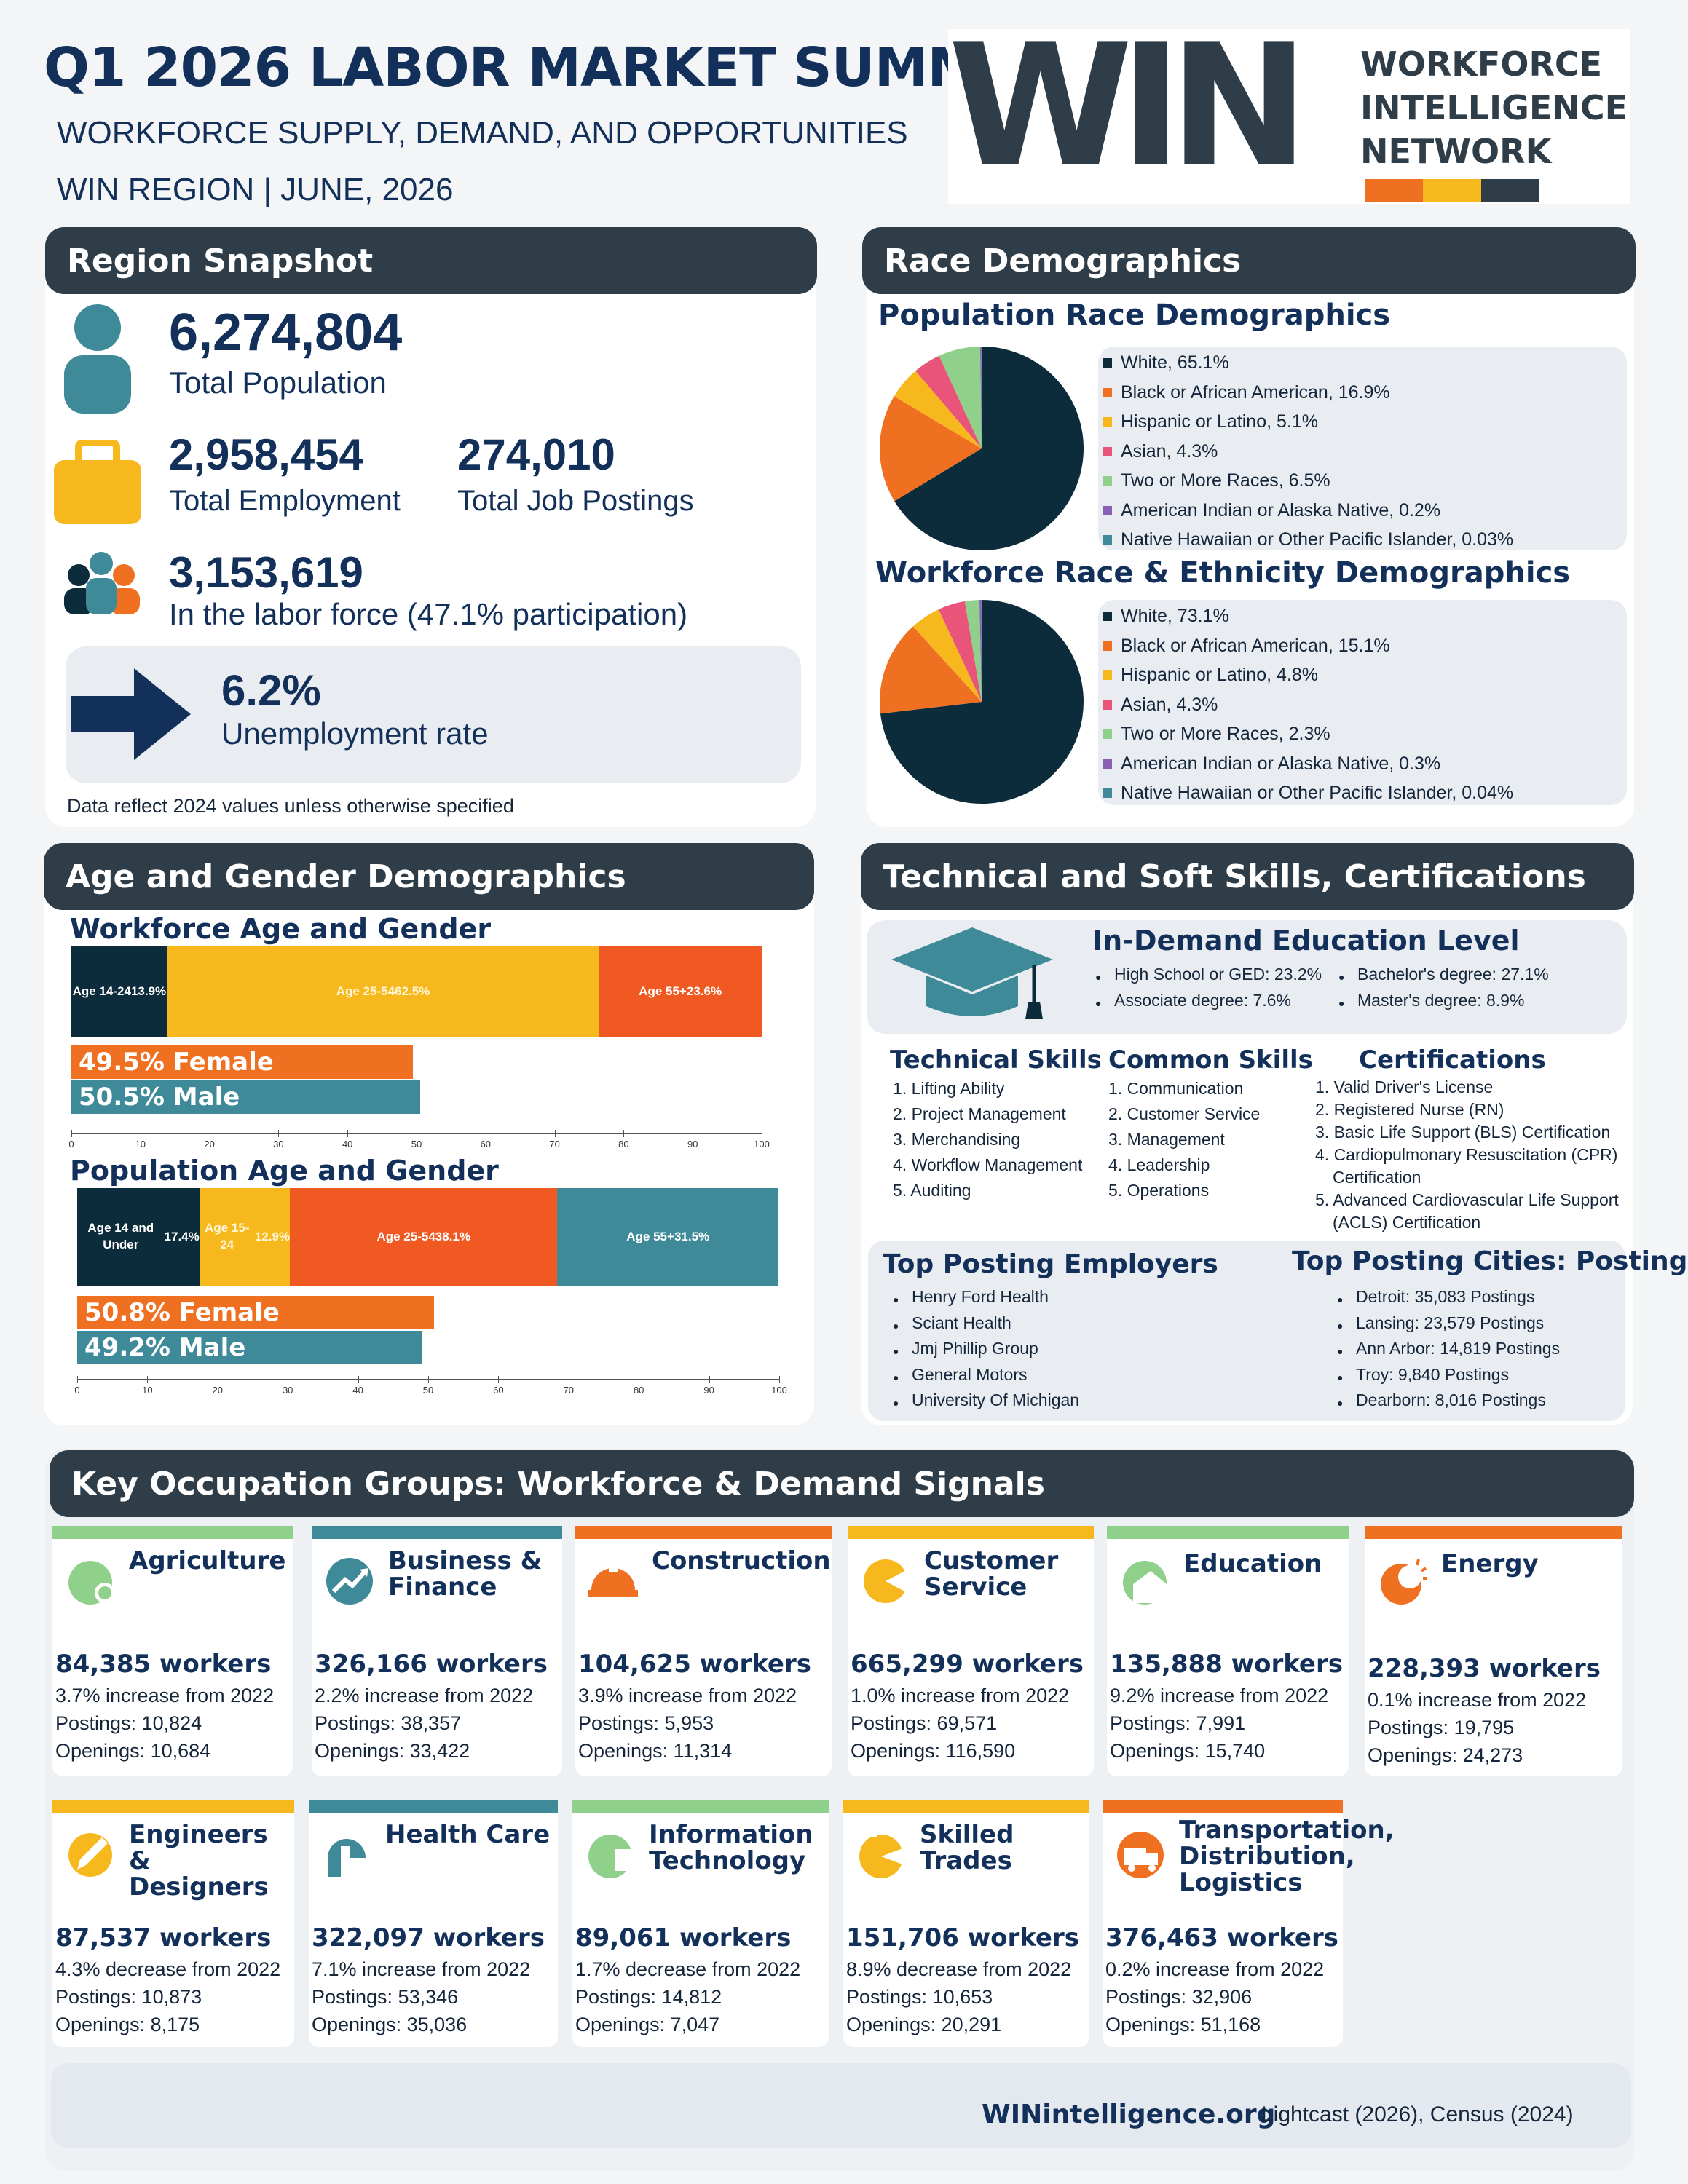 Image resolution: width=1688 pixels, height=2184 pixels. What do you see at coordinates (128, 1723) in the screenshot?
I see `occupation-postings: Postings: 10,824` at bounding box center [128, 1723].